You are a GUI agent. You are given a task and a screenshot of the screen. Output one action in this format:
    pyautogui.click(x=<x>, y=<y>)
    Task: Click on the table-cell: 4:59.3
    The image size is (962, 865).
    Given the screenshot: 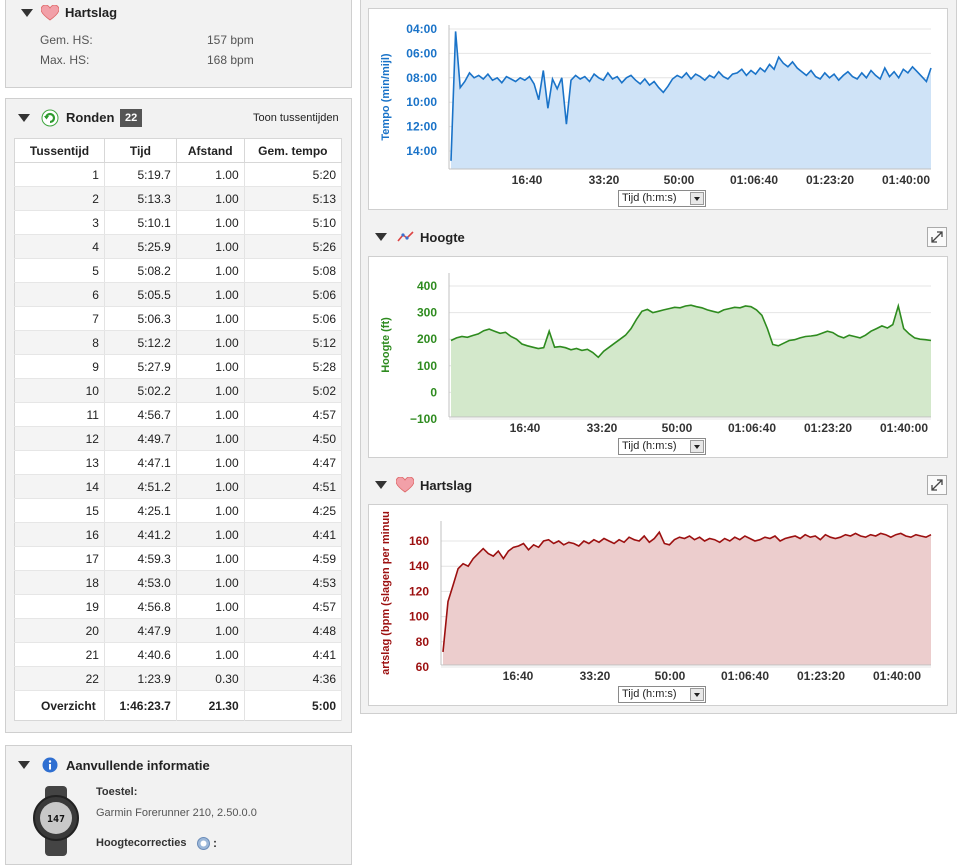 What is the action you would take?
    pyautogui.click(x=140, y=558)
    